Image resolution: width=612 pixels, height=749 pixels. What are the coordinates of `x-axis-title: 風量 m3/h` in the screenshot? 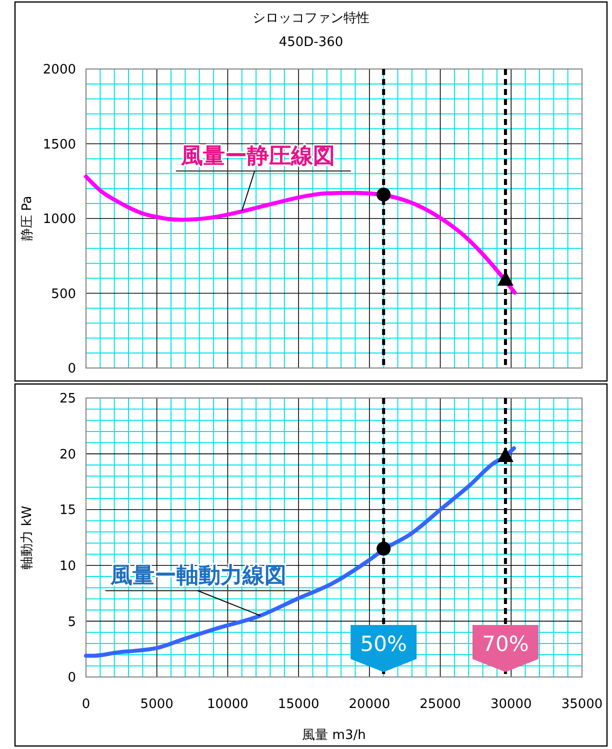 It's located at (334, 735).